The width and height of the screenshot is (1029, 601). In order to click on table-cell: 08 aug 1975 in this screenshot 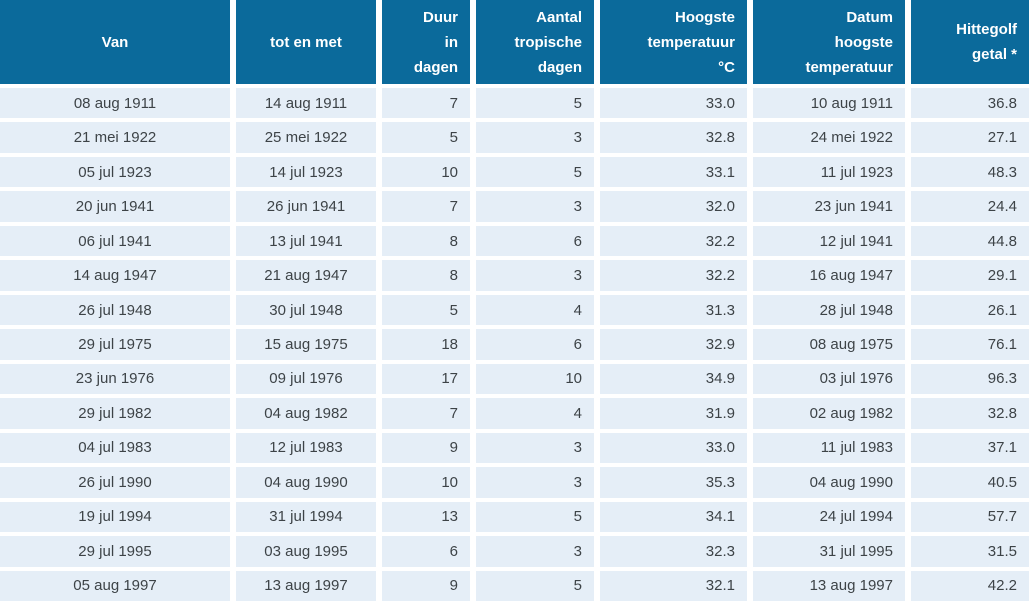, I will do `click(829, 344)`.